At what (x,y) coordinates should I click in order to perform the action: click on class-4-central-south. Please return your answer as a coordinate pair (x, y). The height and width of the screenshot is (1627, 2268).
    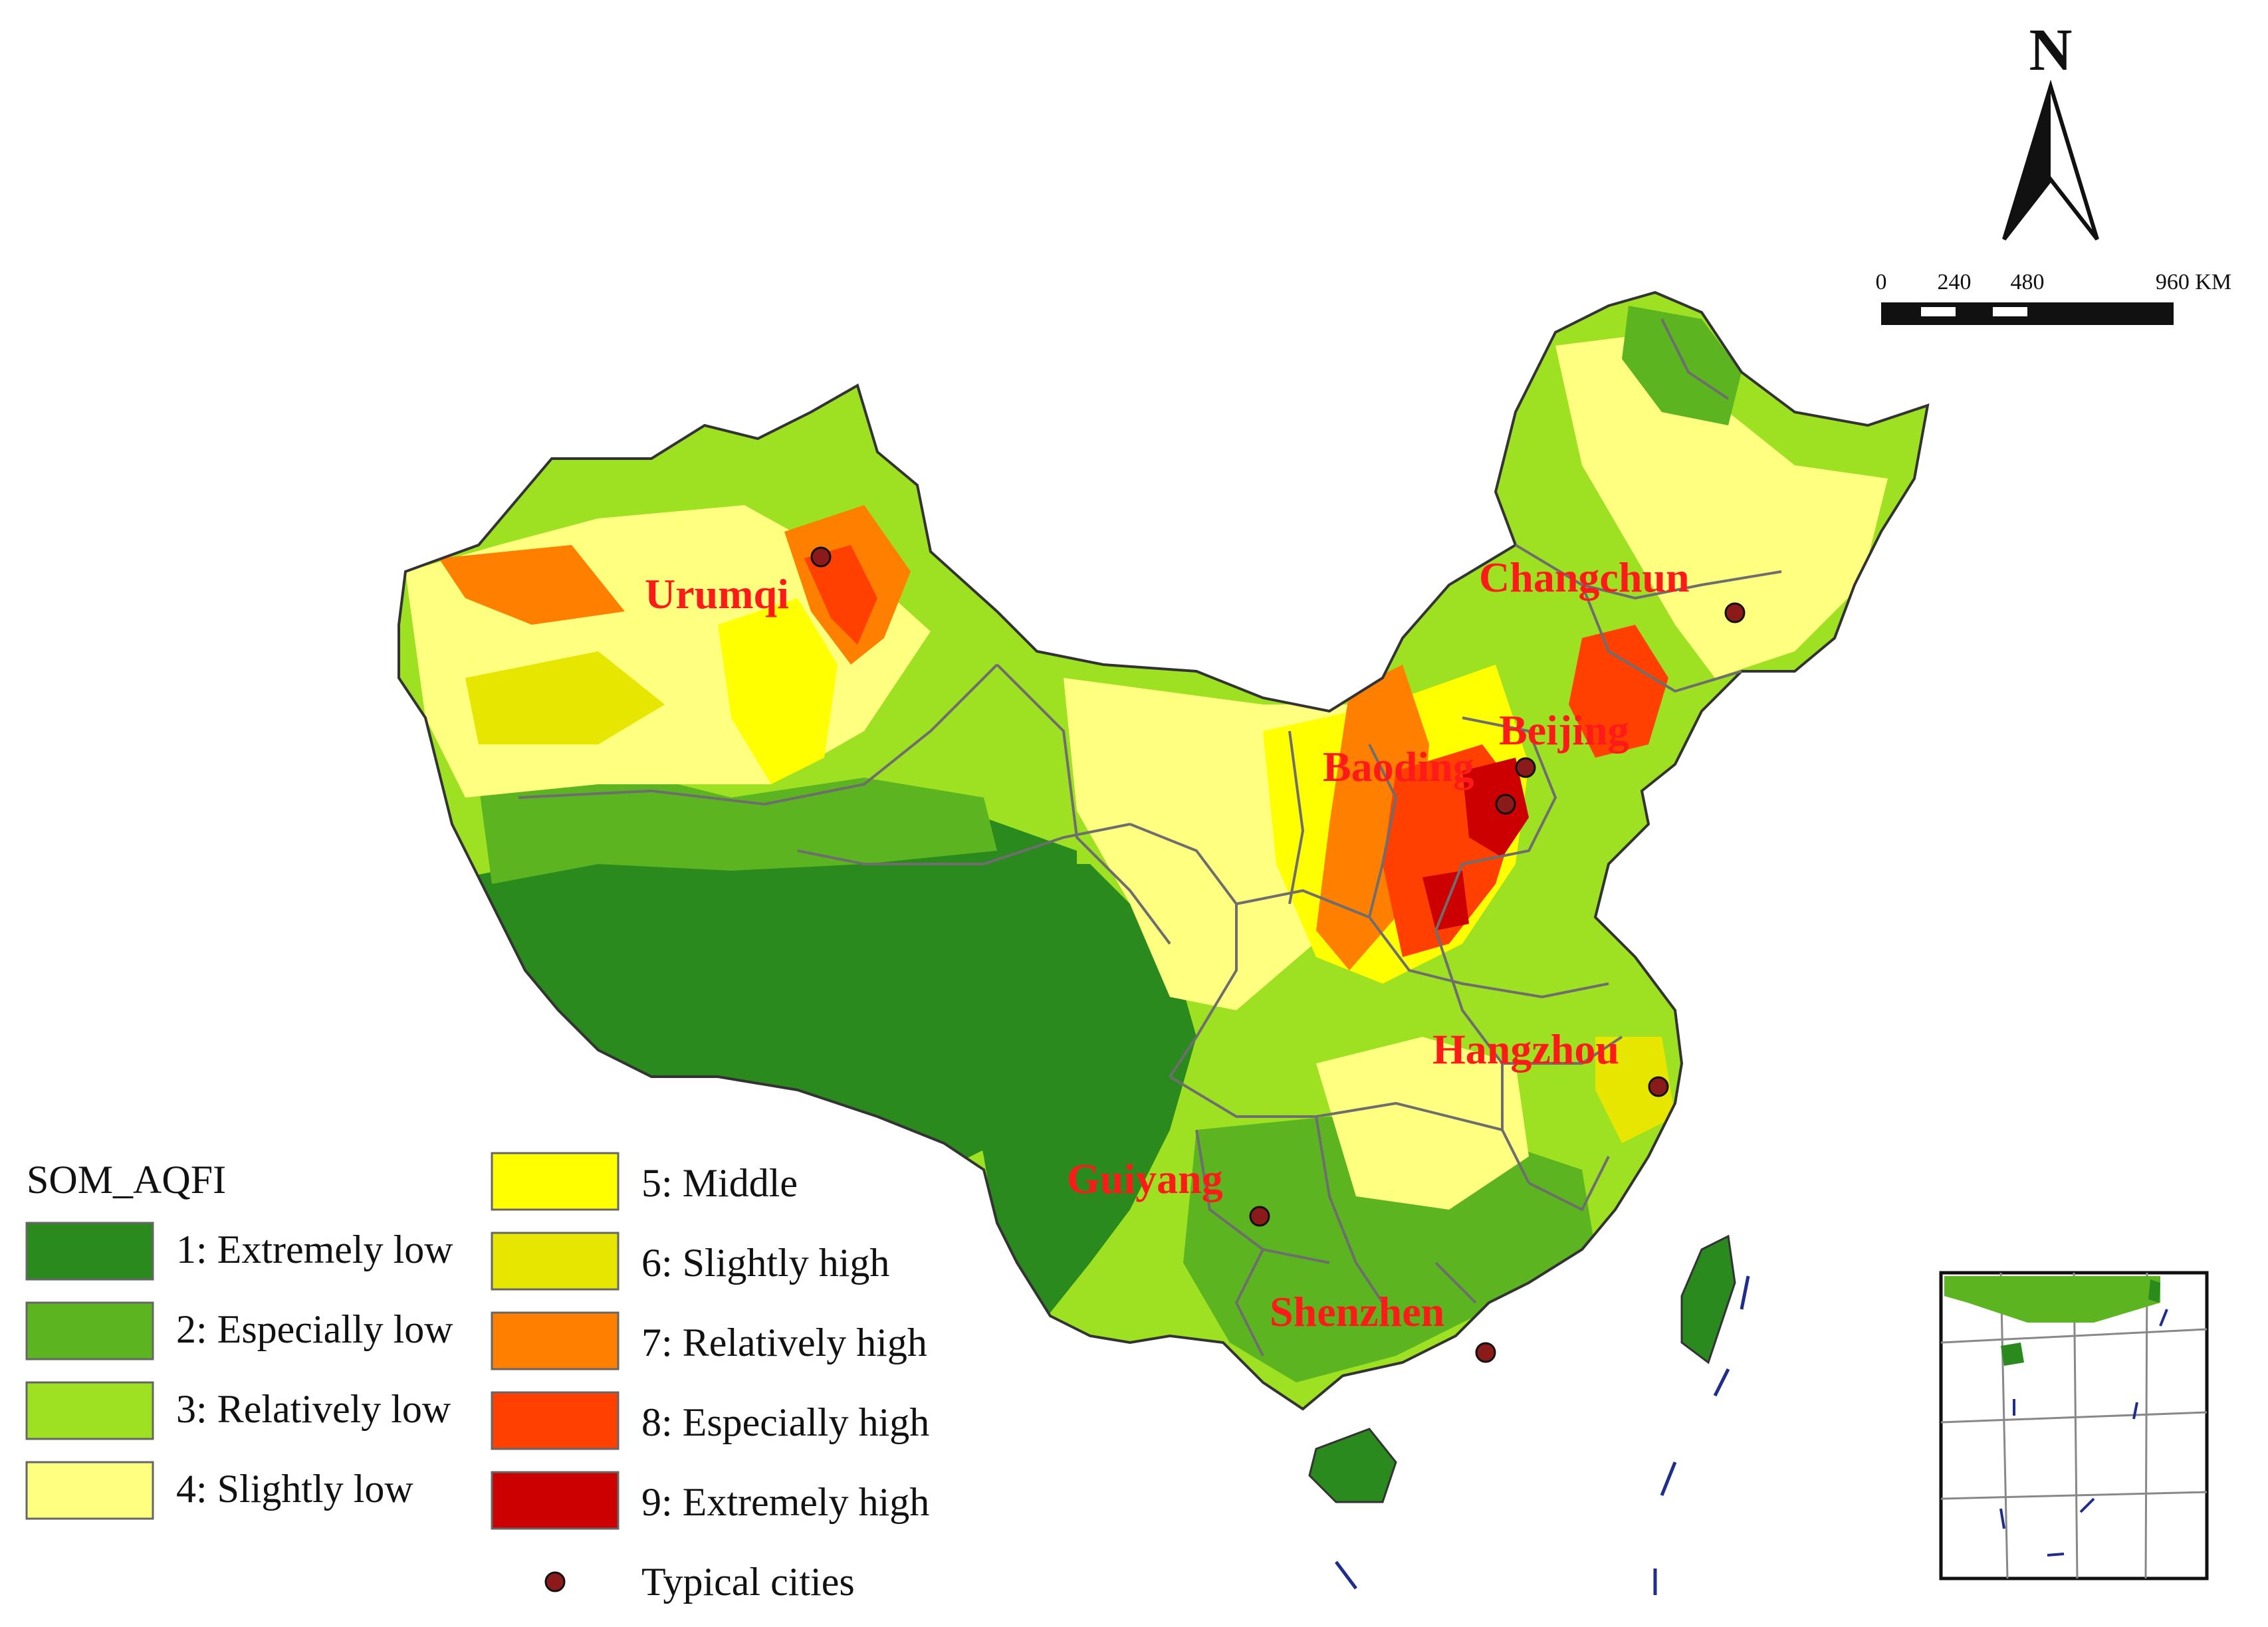
    Looking at the image, I should click on (1423, 1123).